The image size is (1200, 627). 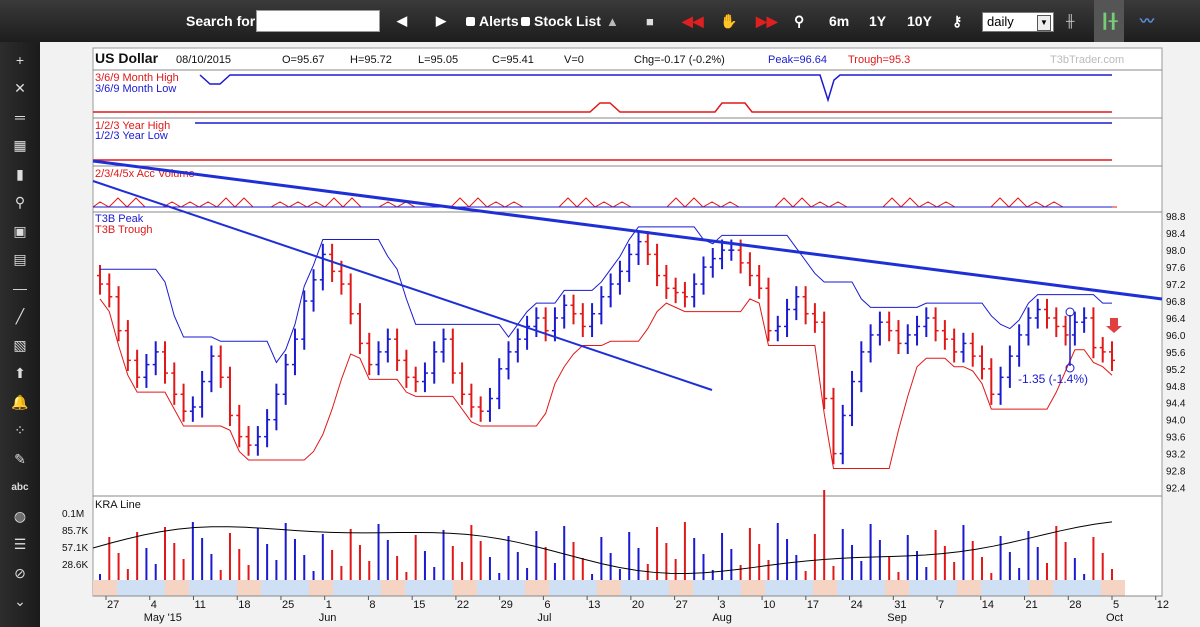 I want to click on key-icon: ⚷, so click(x=957, y=20).